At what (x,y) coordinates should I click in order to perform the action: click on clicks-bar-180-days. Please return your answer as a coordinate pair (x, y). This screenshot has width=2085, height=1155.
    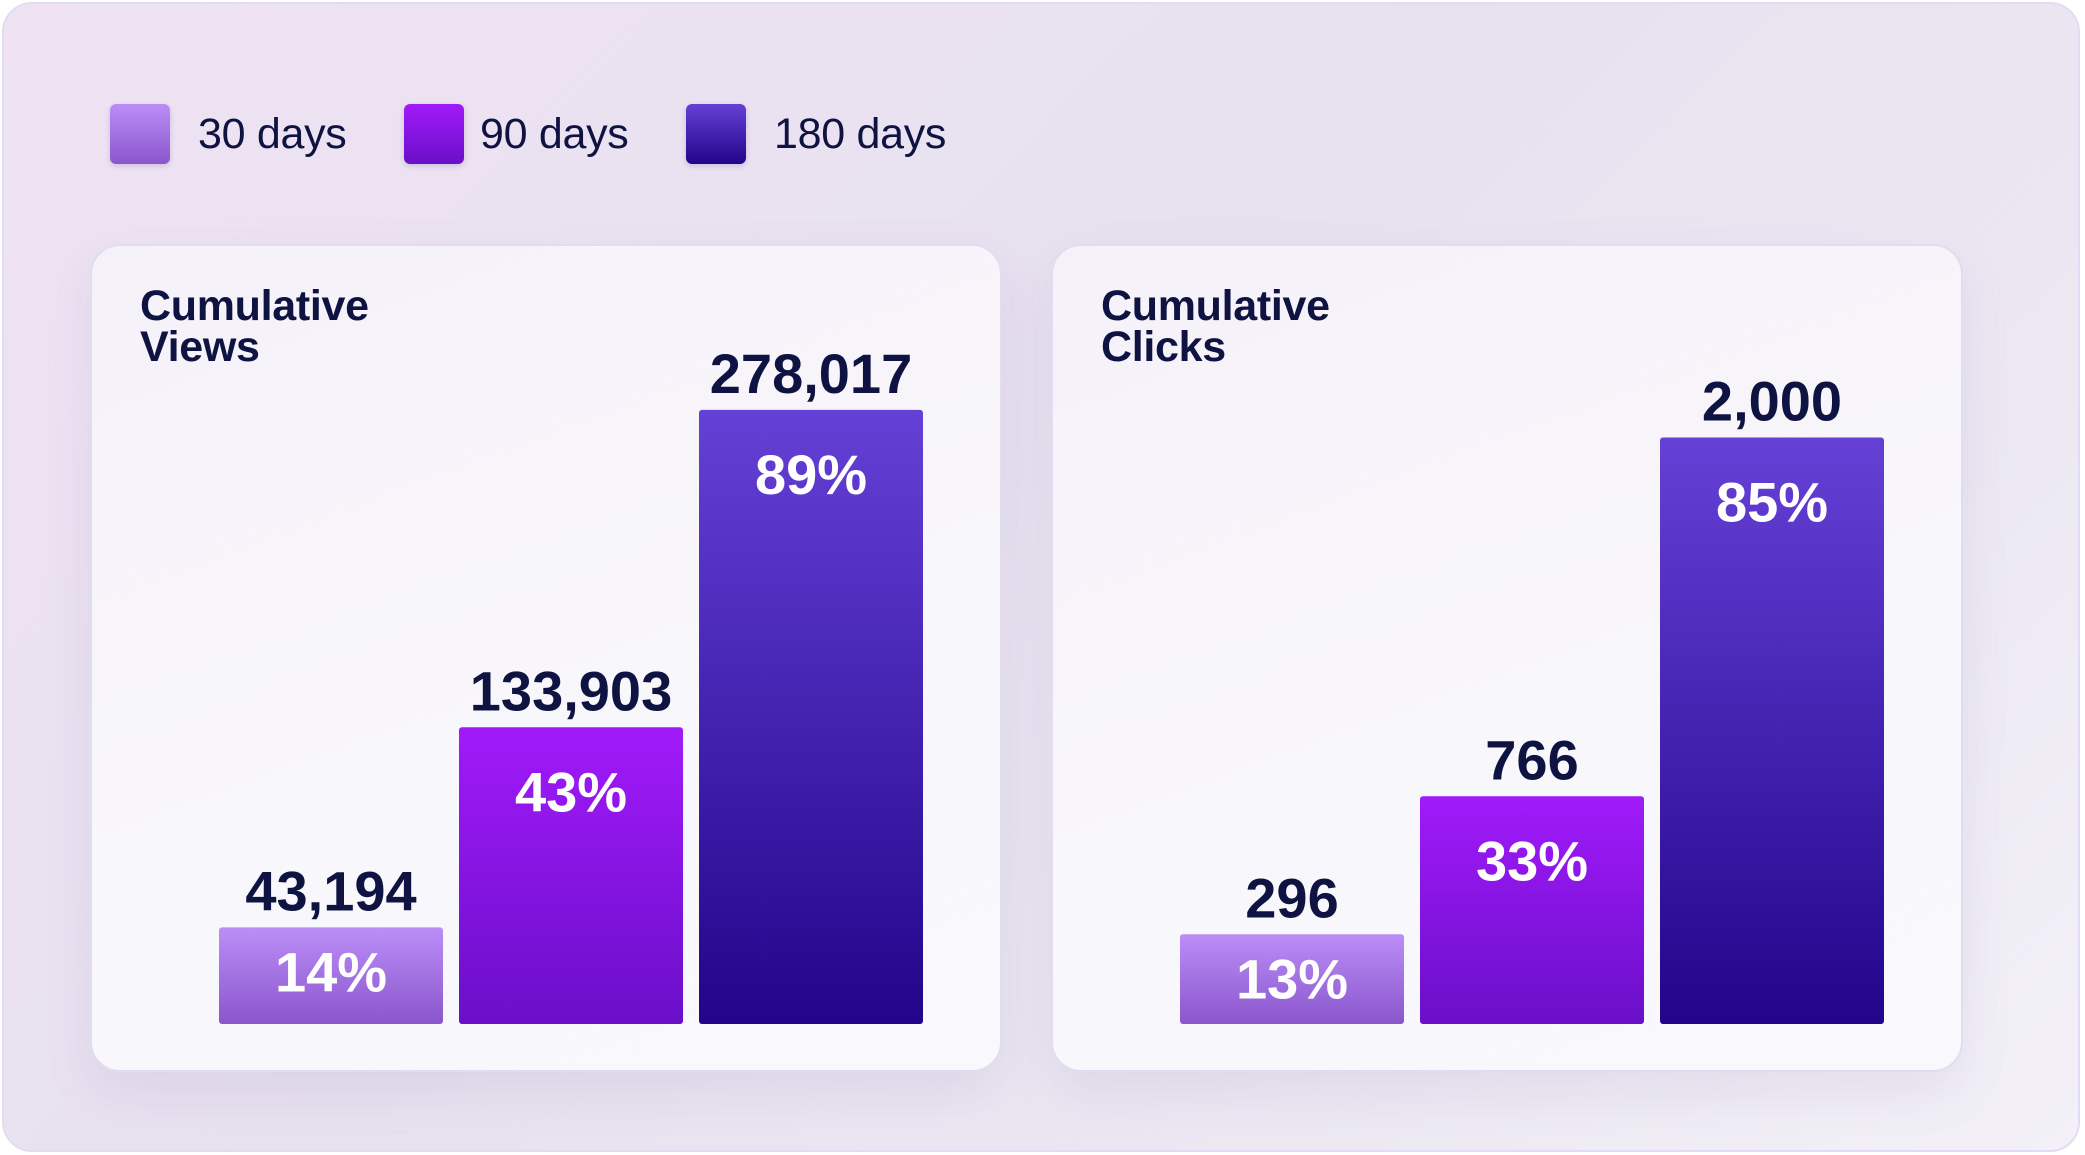
    Looking at the image, I should click on (1772, 730).